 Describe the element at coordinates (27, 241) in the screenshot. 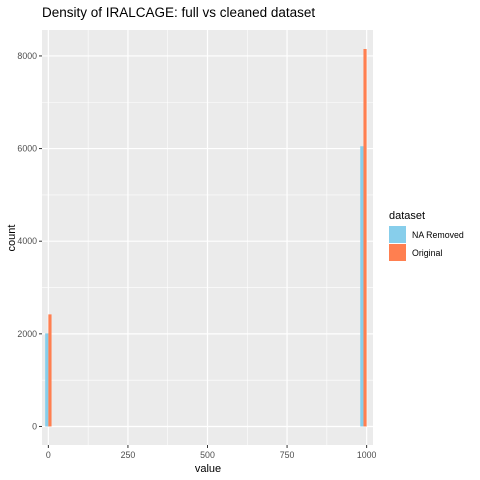

I see `y-tick-label: 4000` at that location.